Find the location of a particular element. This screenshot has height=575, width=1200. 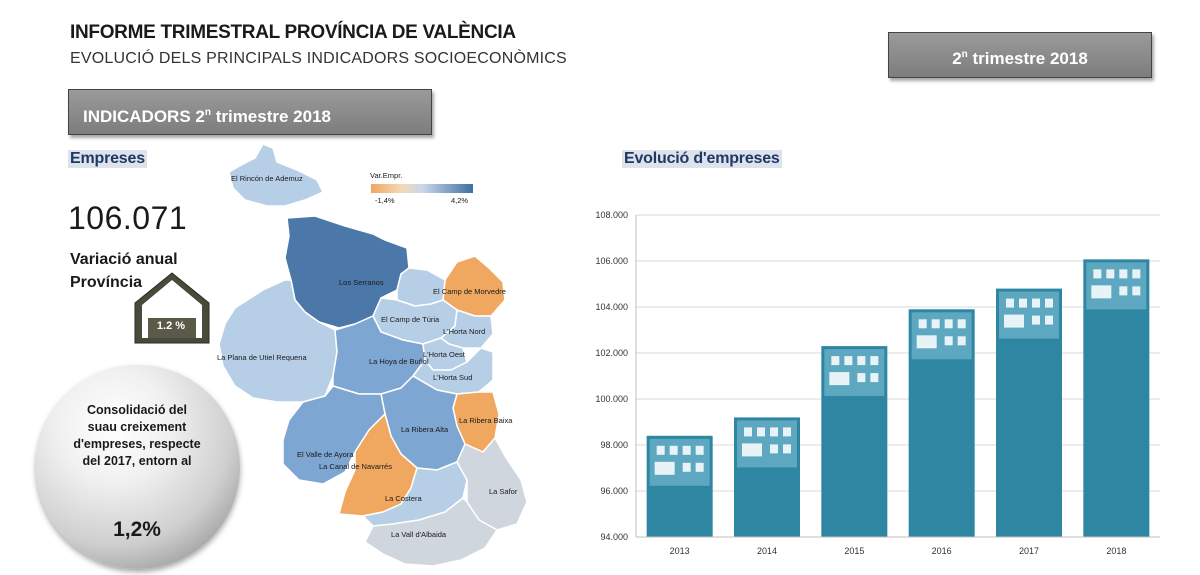

report-title: INFORME TRIMESTRAL PROVÍNCIA DE VALÈNCIA is located at coordinates (293, 32).